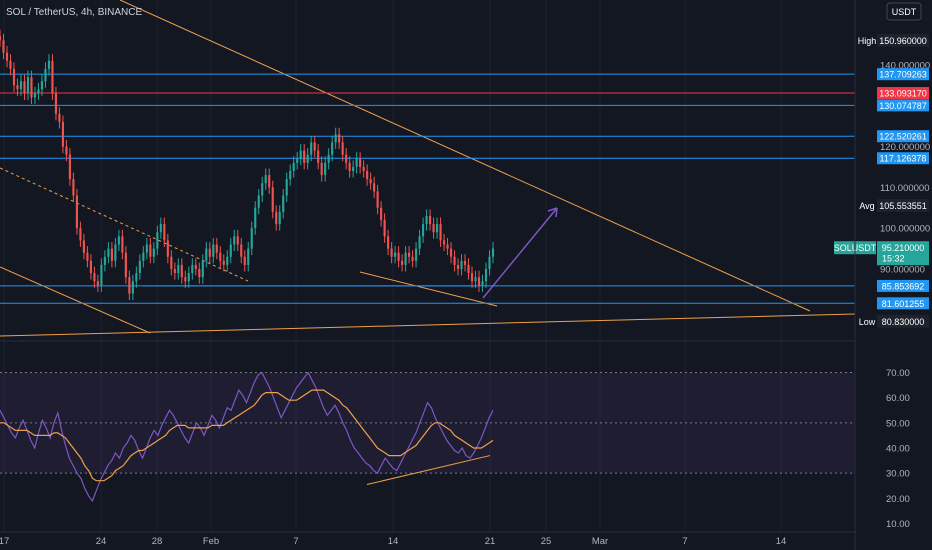  Describe the element at coordinates (295, 541) in the screenshot. I see `time-tick-label: 7` at that location.